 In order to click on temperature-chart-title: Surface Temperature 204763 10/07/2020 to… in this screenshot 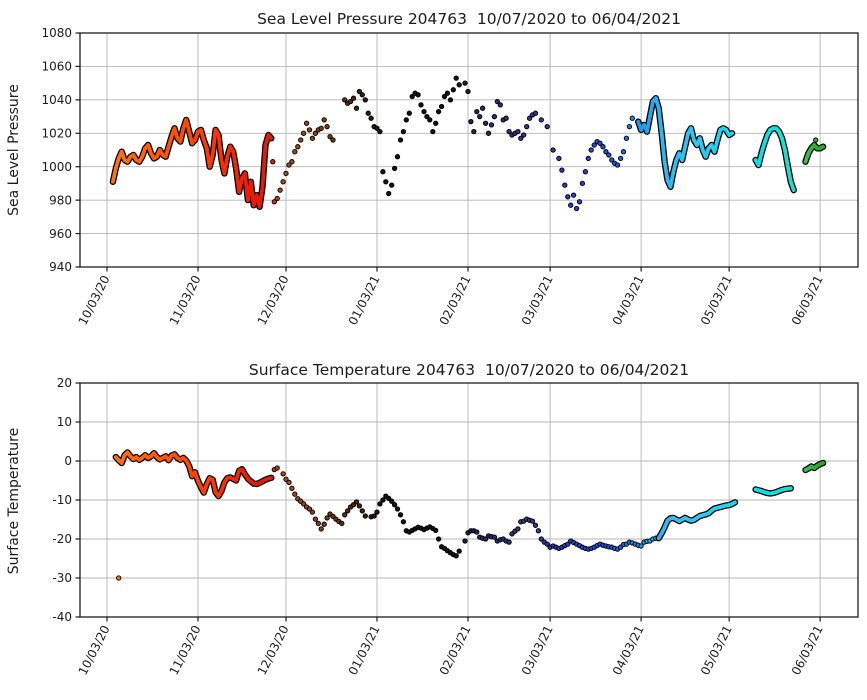, I will do `click(469, 370)`.